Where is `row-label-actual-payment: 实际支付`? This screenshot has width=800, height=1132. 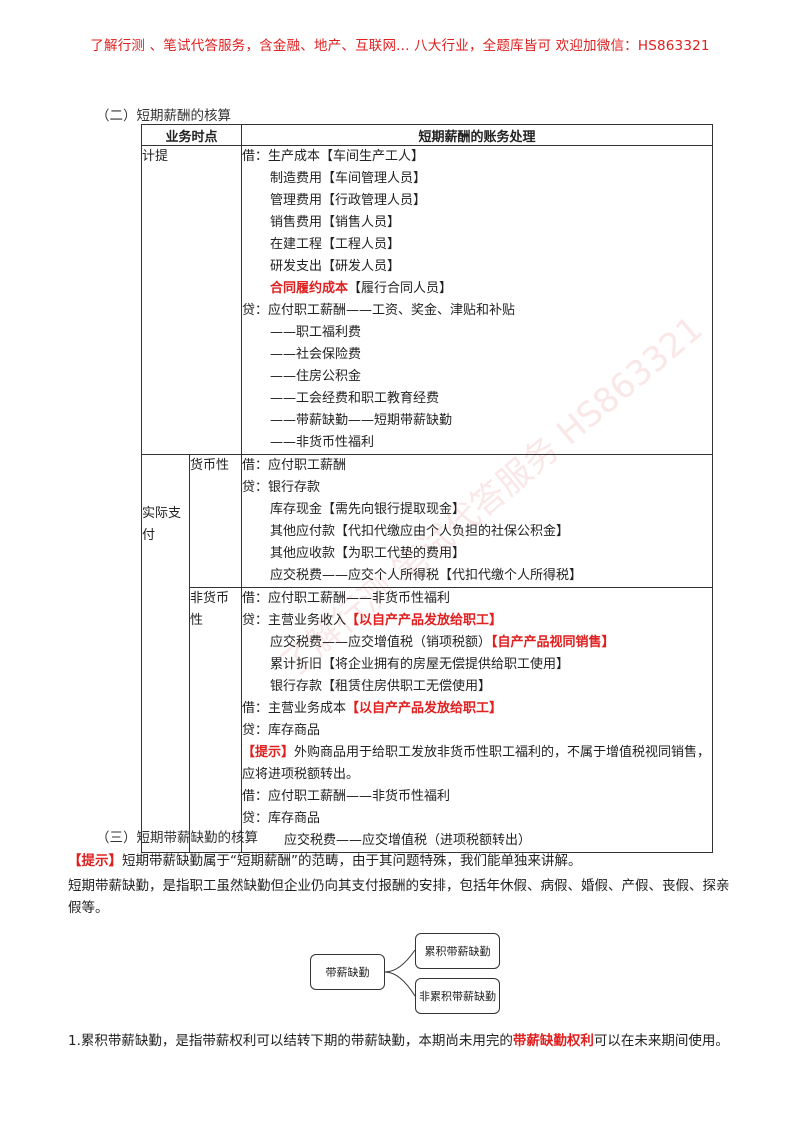
row-label-actual-payment: 实际支付 is located at coordinates (165, 653).